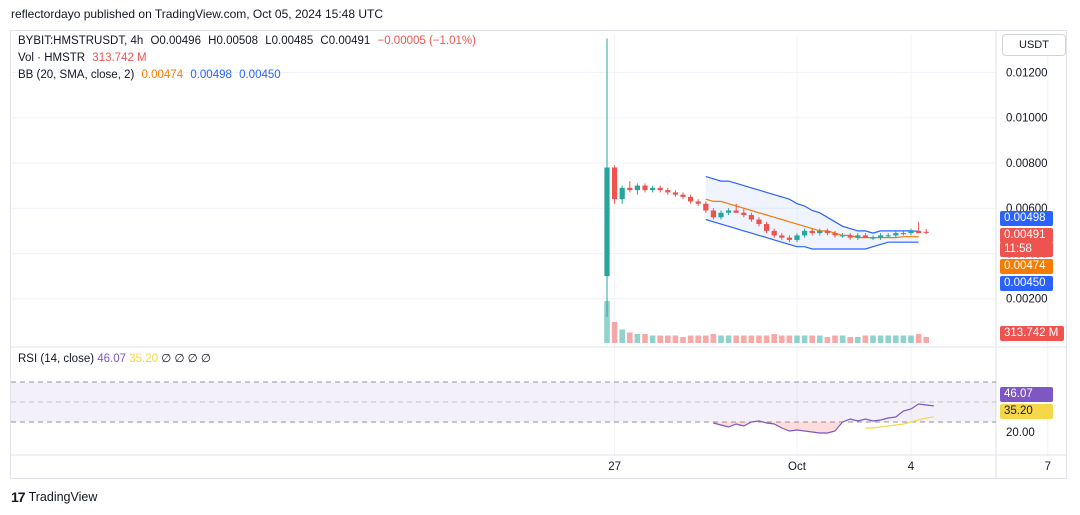 Image resolution: width=1080 pixels, height=515 pixels. Describe the element at coordinates (52, 58) in the screenshot. I see `volume-label: Vol · HMSTR` at that location.